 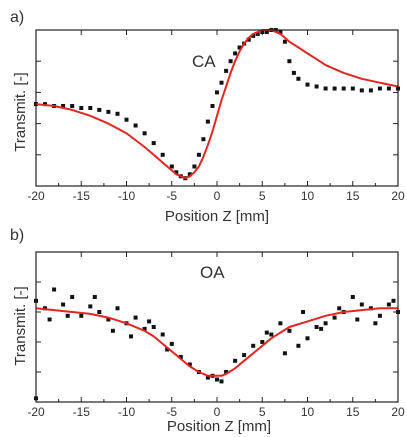 What do you see at coordinates (127, 196) in the screenshot?
I see `panel-a-x-tick-label: -10` at bounding box center [127, 196].